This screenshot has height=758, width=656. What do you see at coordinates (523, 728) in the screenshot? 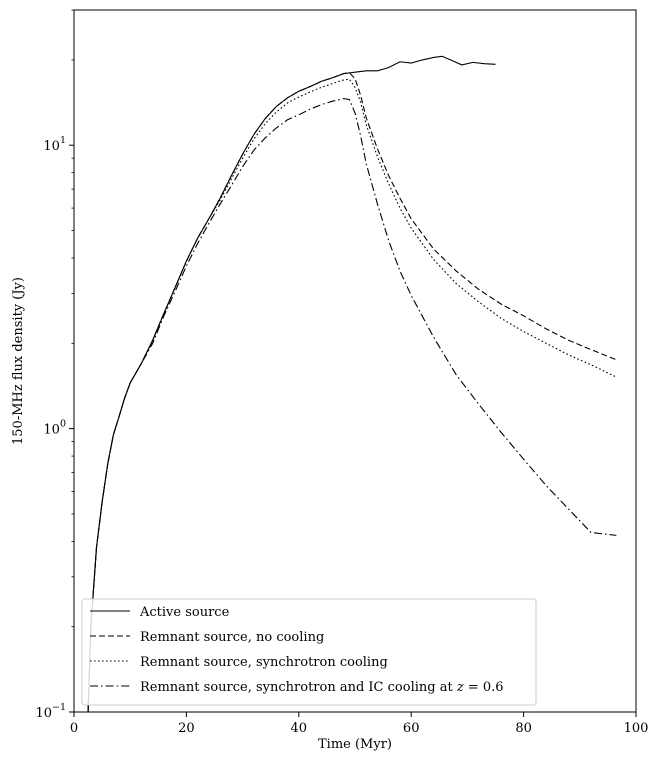
I see `x-tick-label: 80` at bounding box center [523, 728].